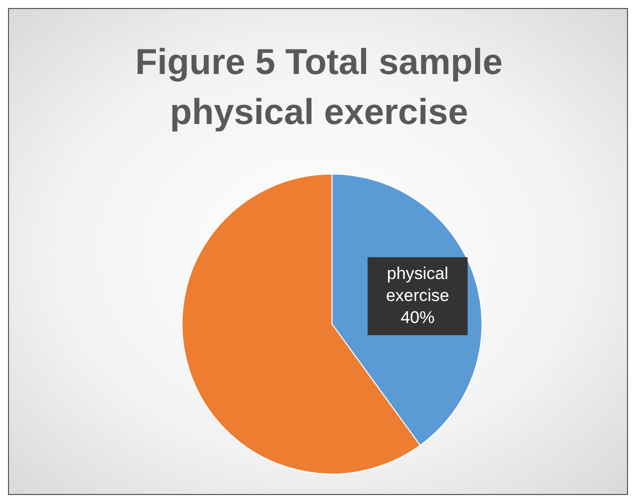 Image resolution: width=636 pixels, height=503 pixels. What do you see at coordinates (417, 318) in the screenshot?
I see `data-label: 40%` at bounding box center [417, 318].